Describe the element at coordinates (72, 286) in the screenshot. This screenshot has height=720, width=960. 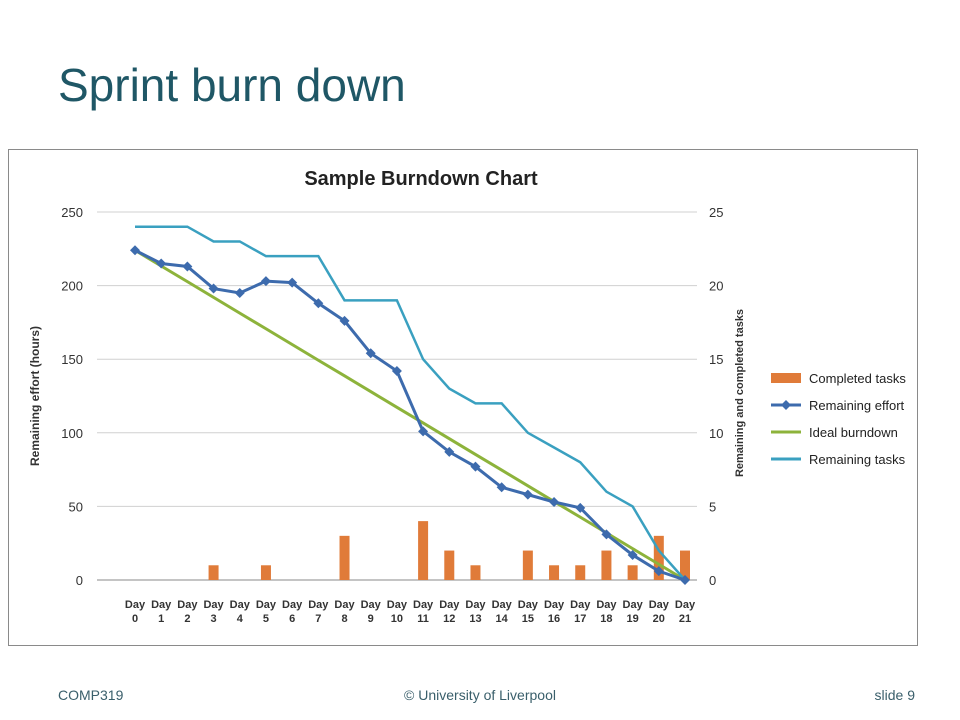
I see `y-tick-label: 200` at that location.